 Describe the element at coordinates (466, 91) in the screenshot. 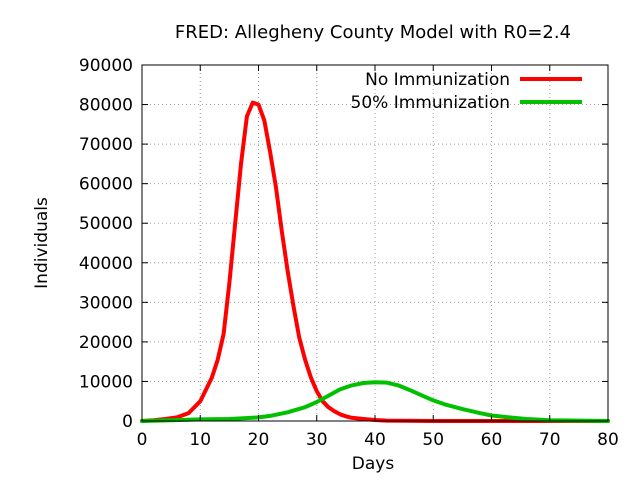

I see `legend: No Immunization 50% Immunization` at that location.